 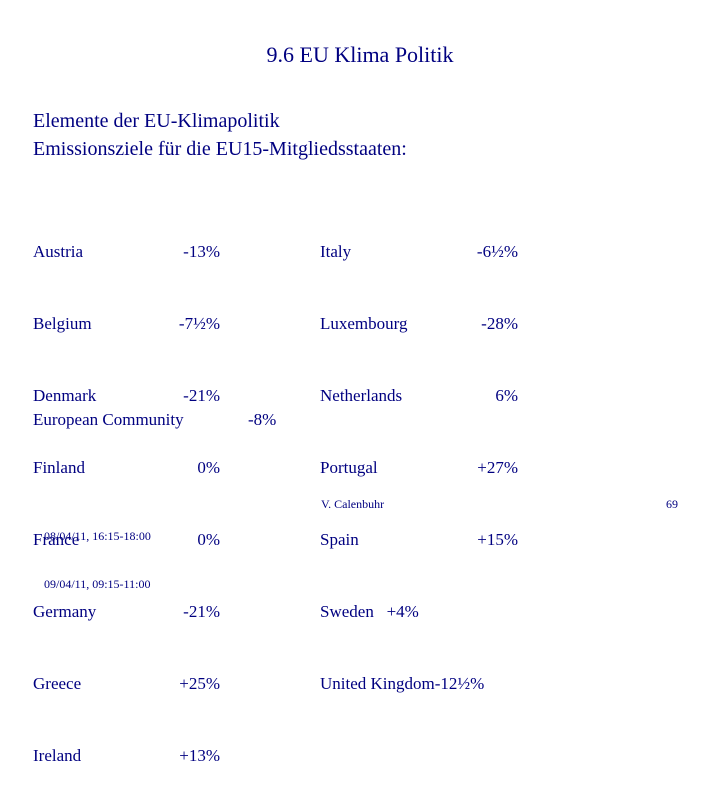 I want to click on footer-date-1: 08/04/11, 16:15-18:00, so click(x=97, y=536).